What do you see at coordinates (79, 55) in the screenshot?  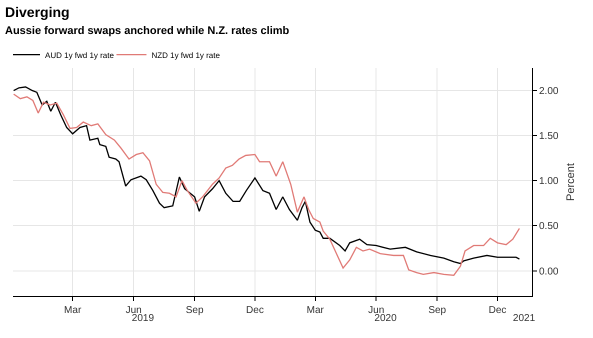 I see `legend-label: AUD 1y fwd 1y rate` at bounding box center [79, 55].